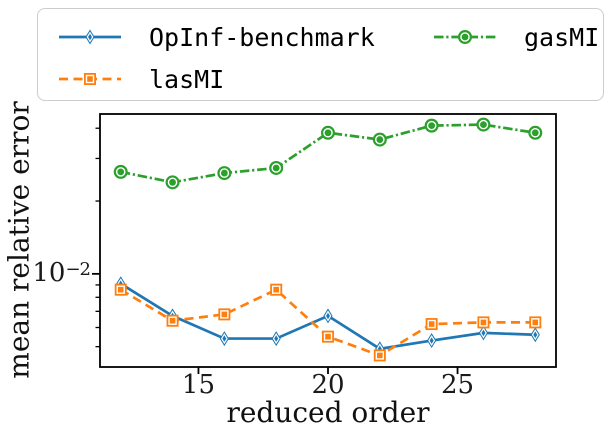 The width and height of the screenshot is (610, 430). Describe the element at coordinates (19, 240) in the screenshot. I see `y-axis-label: mean relative error` at that location.